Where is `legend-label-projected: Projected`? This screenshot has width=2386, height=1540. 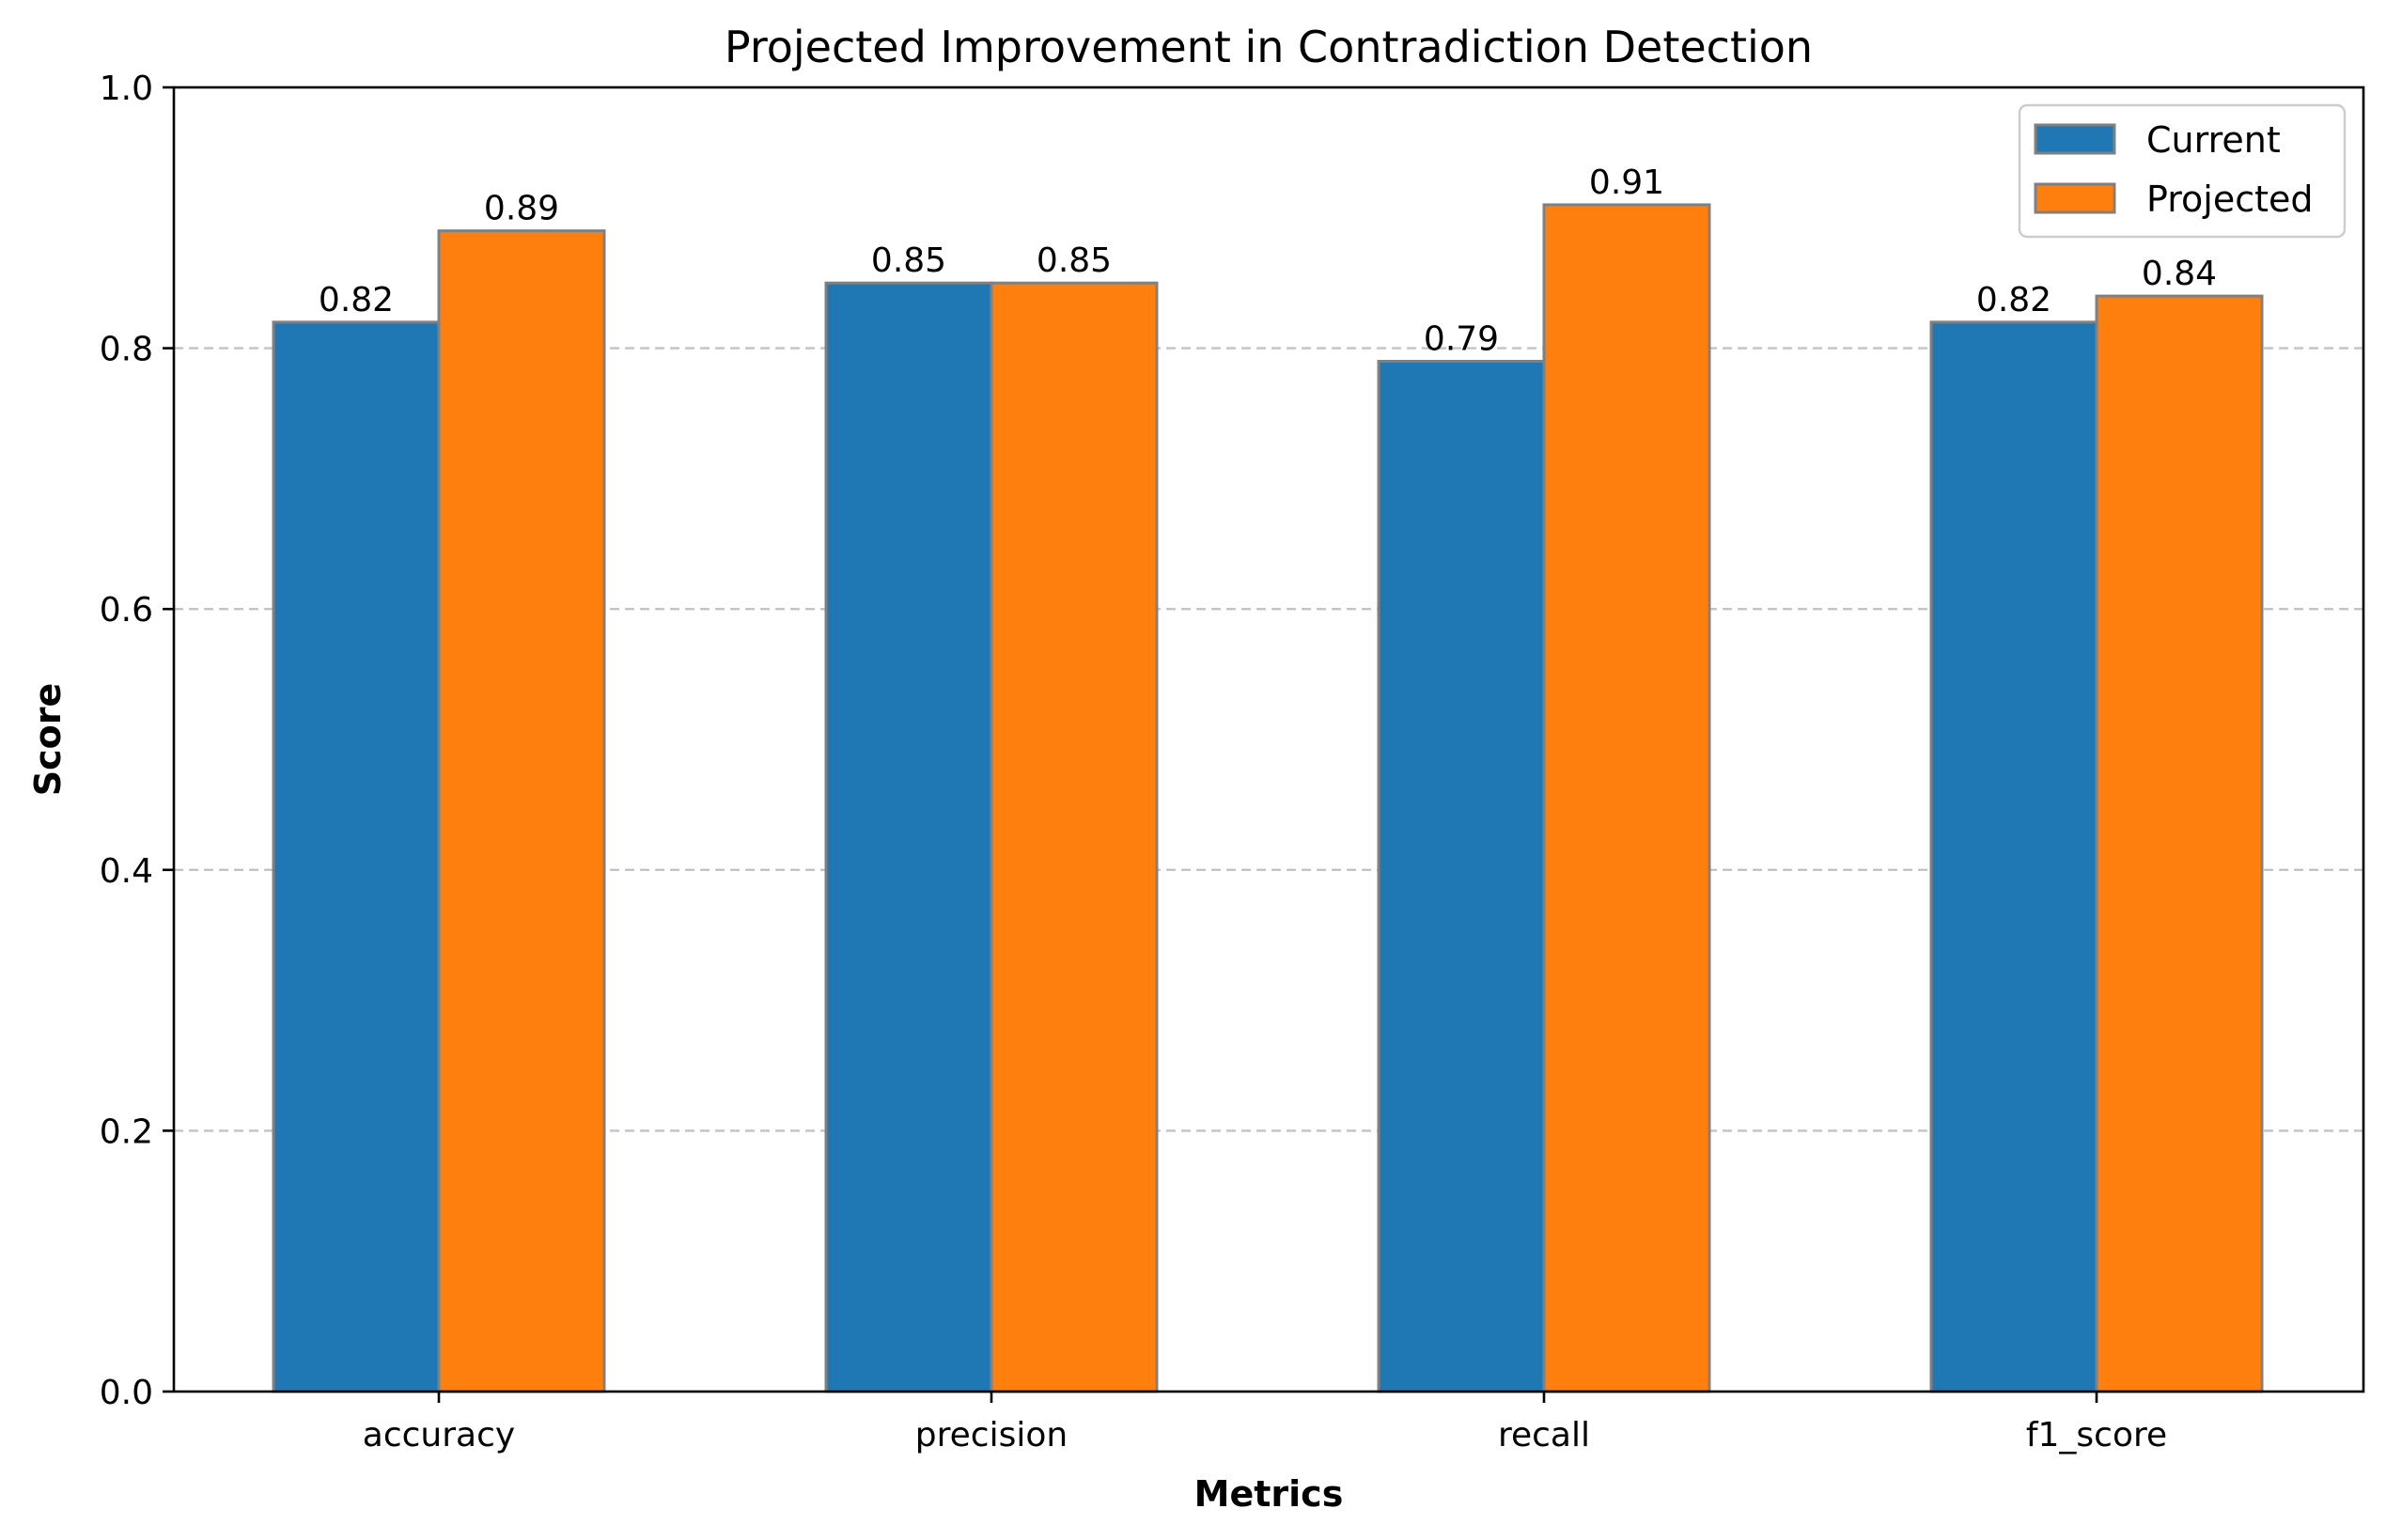
legend-label-projected: Projected is located at coordinates (2230, 199).